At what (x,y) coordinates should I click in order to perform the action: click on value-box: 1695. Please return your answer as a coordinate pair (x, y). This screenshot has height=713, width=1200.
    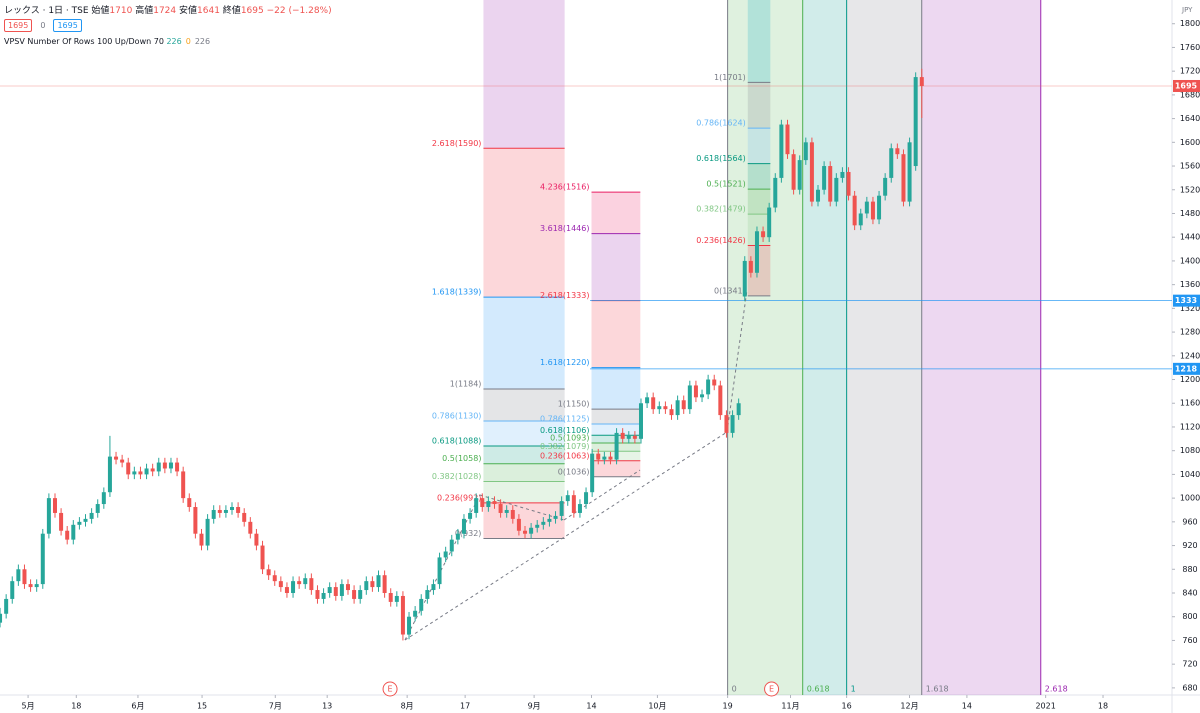
    Looking at the image, I should click on (67, 25).